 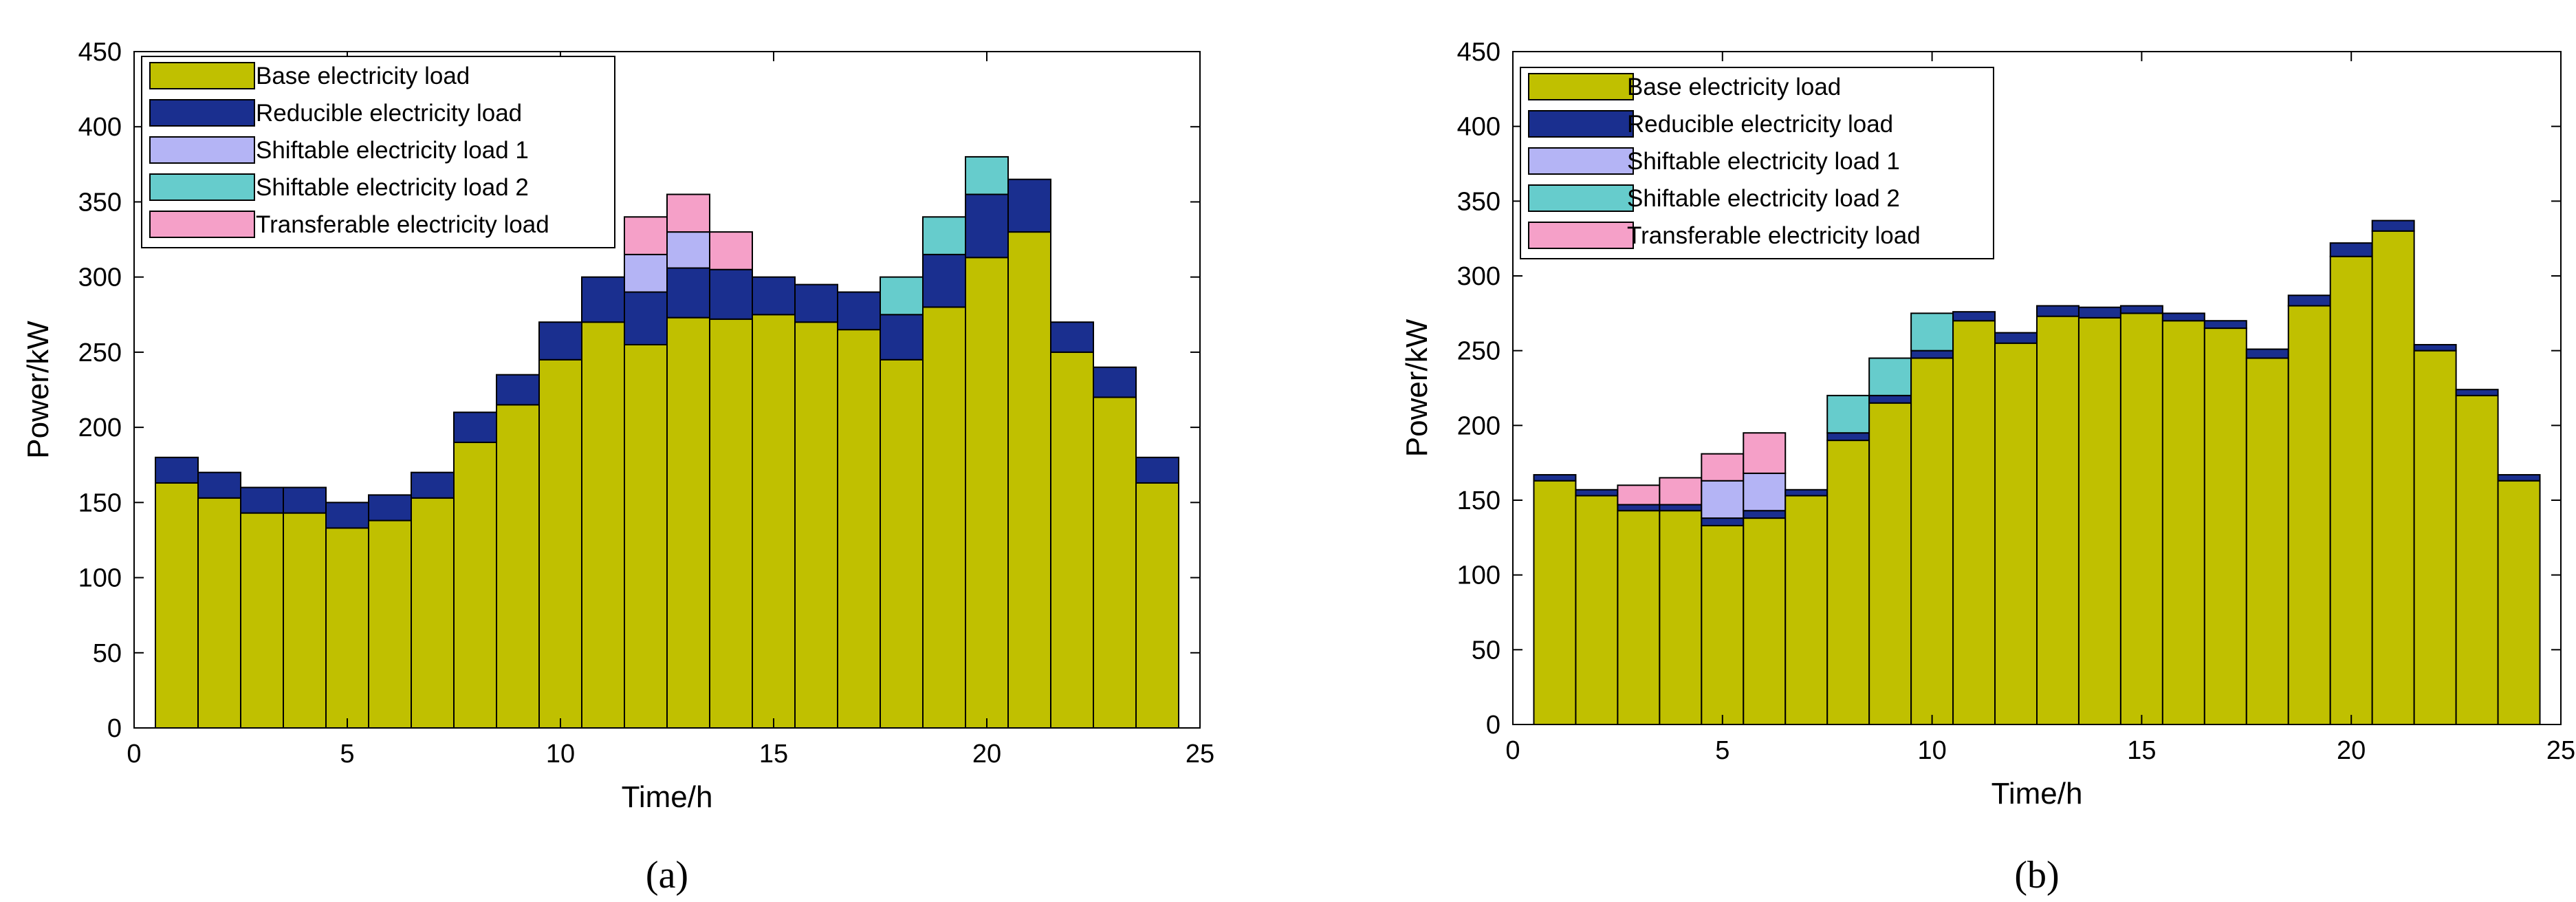 What do you see at coordinates (986, 754) in the screenshot?
I see `x-tick-label: 20` at bounding box center [986, 754].